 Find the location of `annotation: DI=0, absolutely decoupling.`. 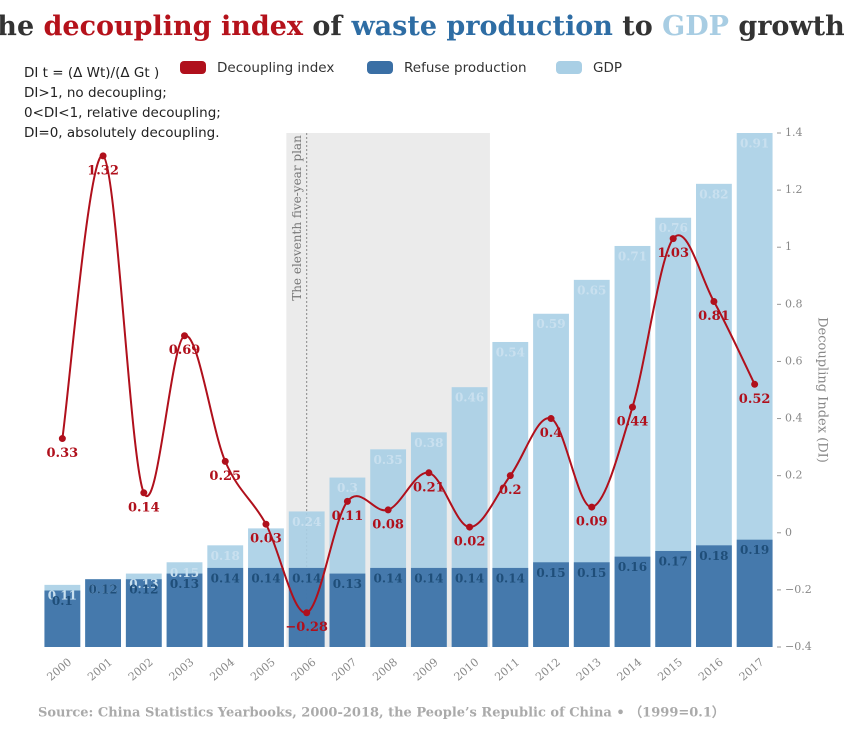

annotation: DI=0, absolutely decoupling. is located at coordinates (122, 133).